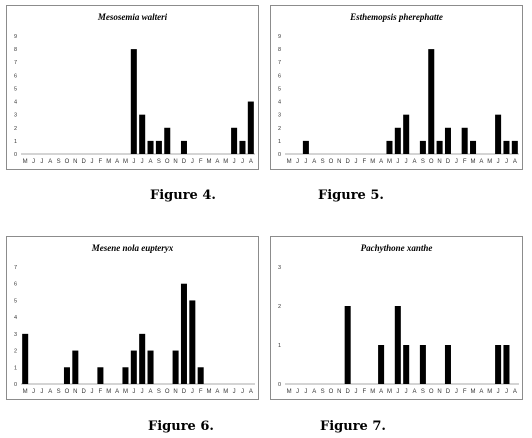  Describe the element at coordinates (396, 248) in the screenshot. I see `chart-title: Pachythone xanthe` at that location.